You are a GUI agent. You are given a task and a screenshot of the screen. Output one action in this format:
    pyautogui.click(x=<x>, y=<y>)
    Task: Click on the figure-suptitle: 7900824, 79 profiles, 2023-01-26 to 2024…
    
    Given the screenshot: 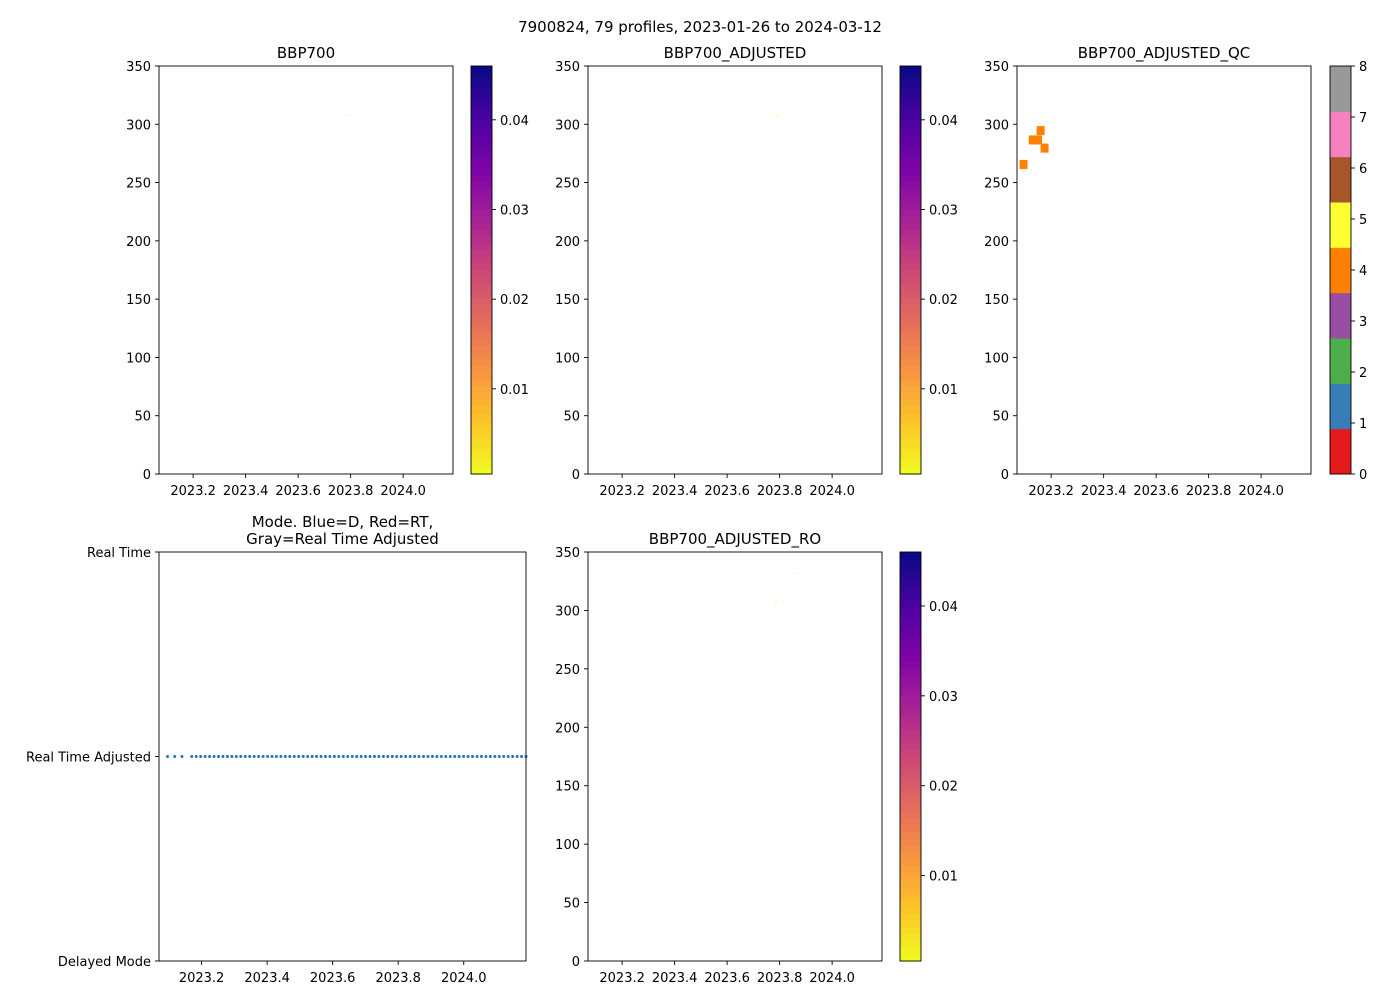 What is the action you would take?
    pyautogui.click(x=700, y=27)
    